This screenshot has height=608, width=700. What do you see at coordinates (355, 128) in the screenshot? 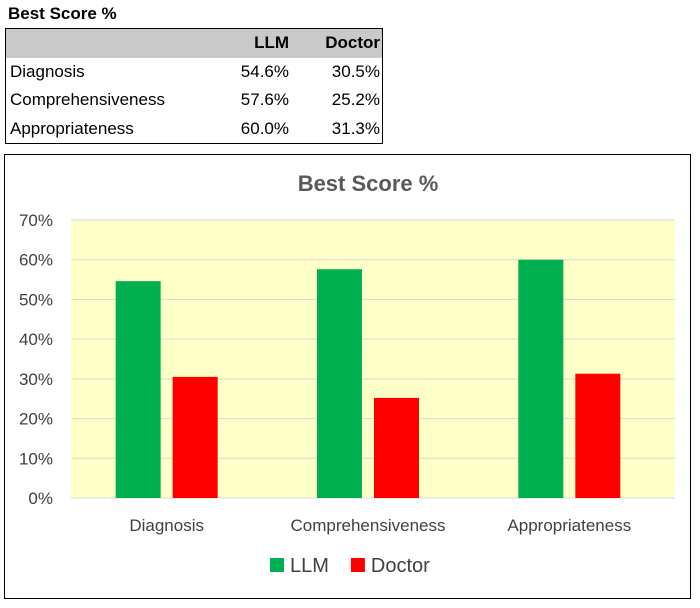
I see `doctor-cell: 31.3%` at bounding box center [355, 128].